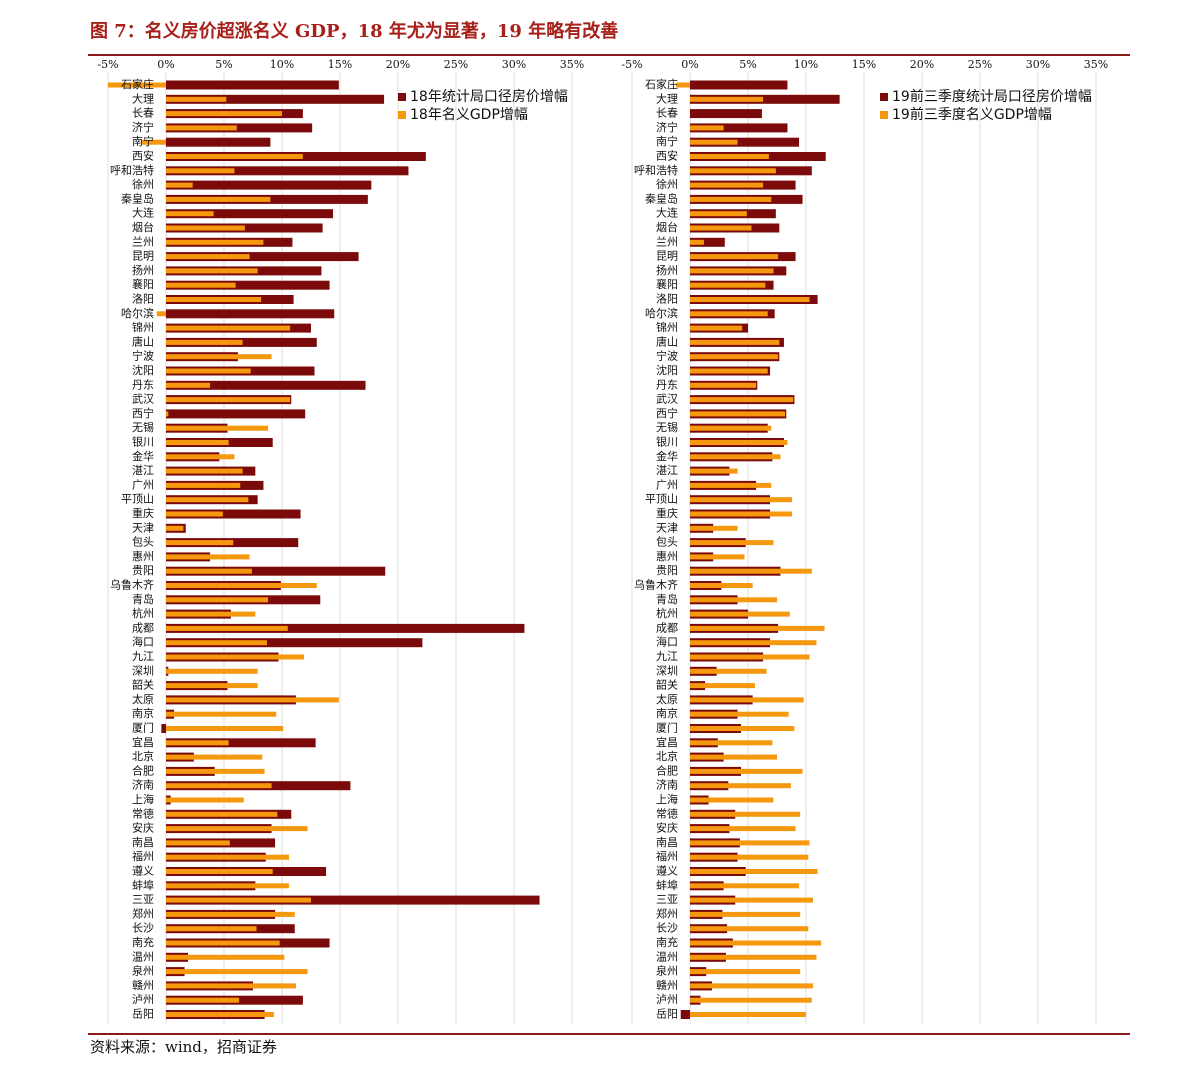 Image resolution: width=1191 pixels, height=1078 pixels. I want to click on y-tick-label: 南昌, so click(667, 842).